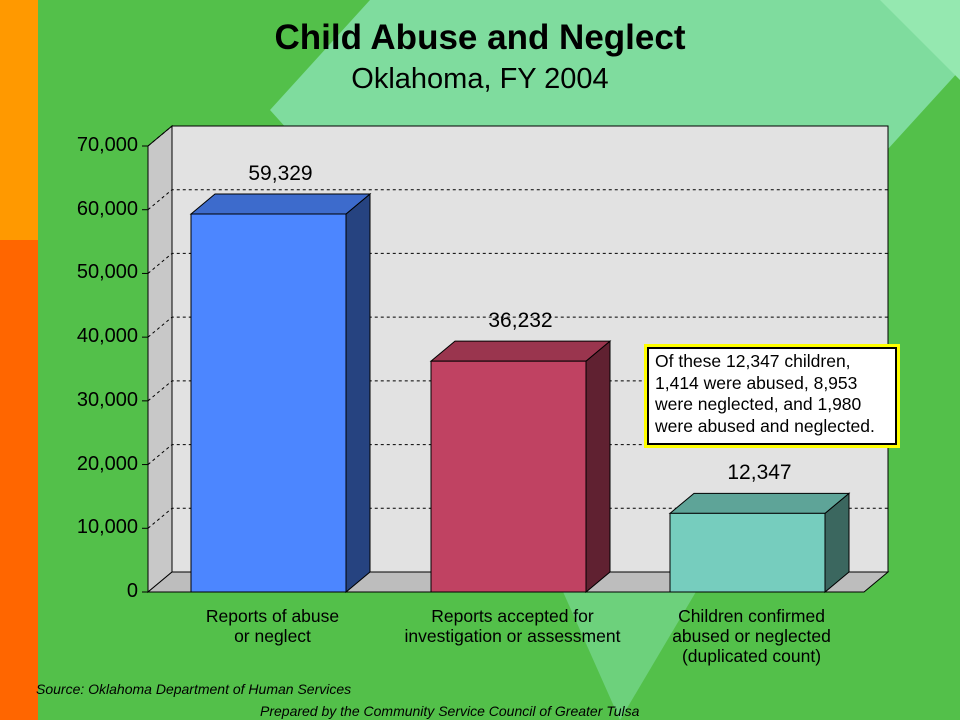  What do you see at coordinates (512, 616) in the screenshot?
I see `x-category-label-line: Reports accepted for` at bounding box center [512, 616].